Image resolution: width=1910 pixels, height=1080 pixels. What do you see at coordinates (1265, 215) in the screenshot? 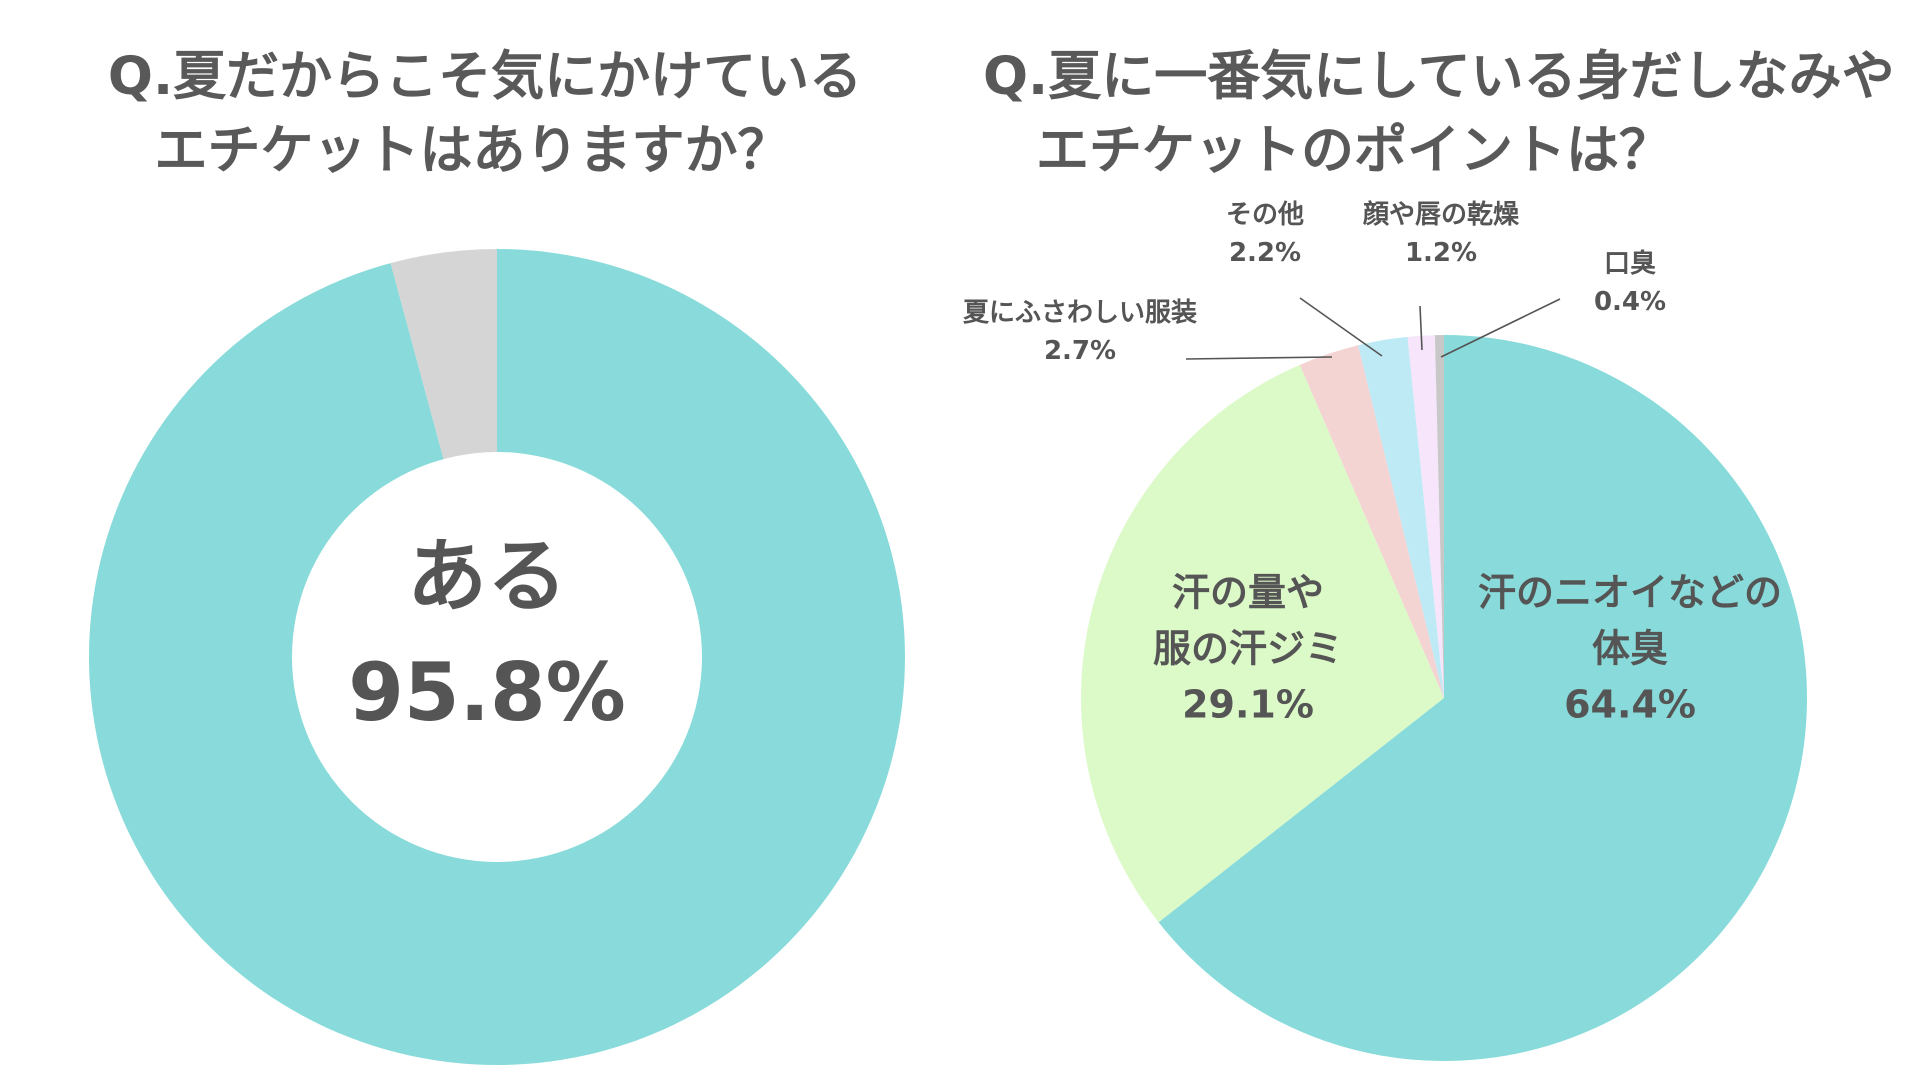
I see `pie-category-label-other: その他` at bounding box center [1265, 215].